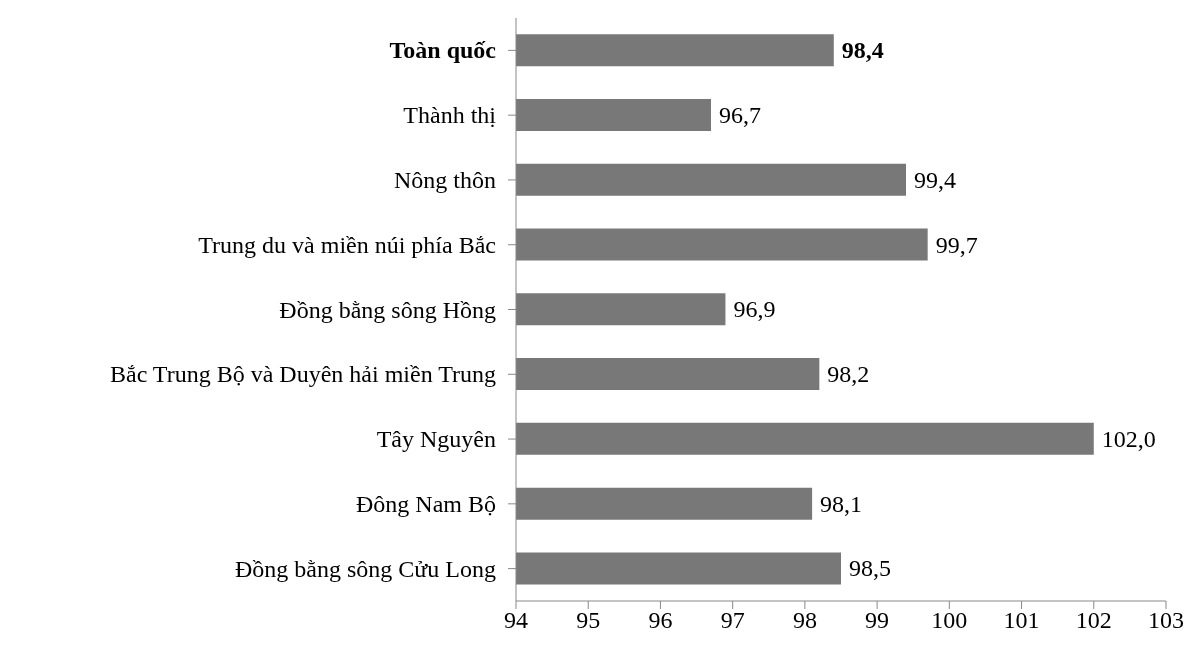 The image size is (1194, 649). I want to click on data-label: 98,1, so click(841, 503).